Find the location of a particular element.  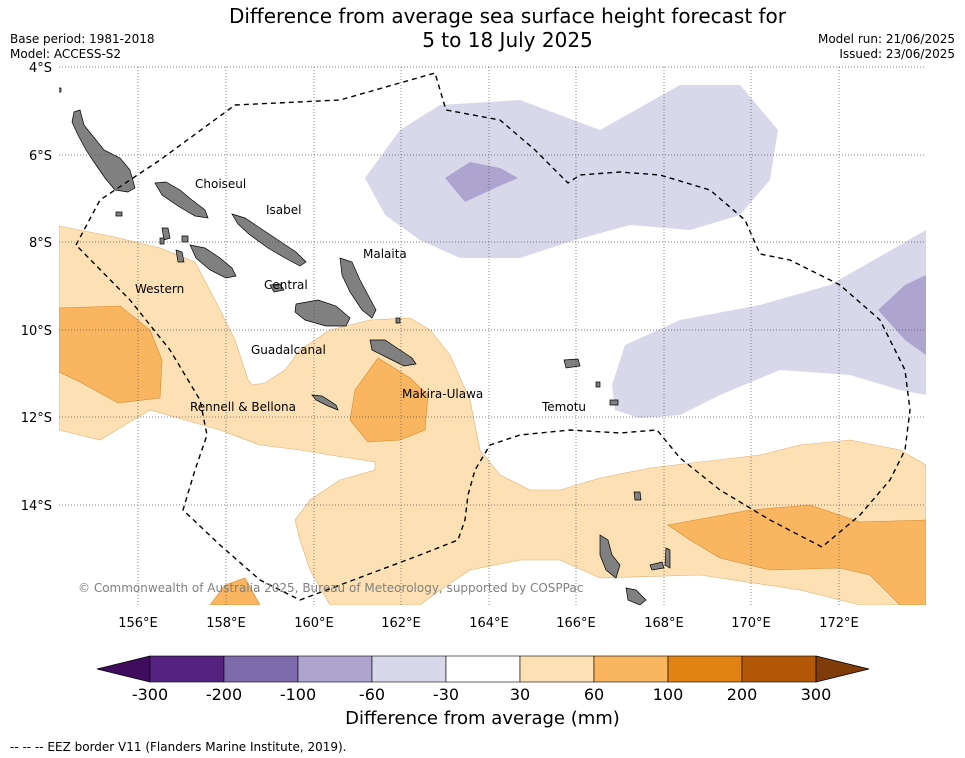

island-guadalcanal is located at coordinates (322, 313).